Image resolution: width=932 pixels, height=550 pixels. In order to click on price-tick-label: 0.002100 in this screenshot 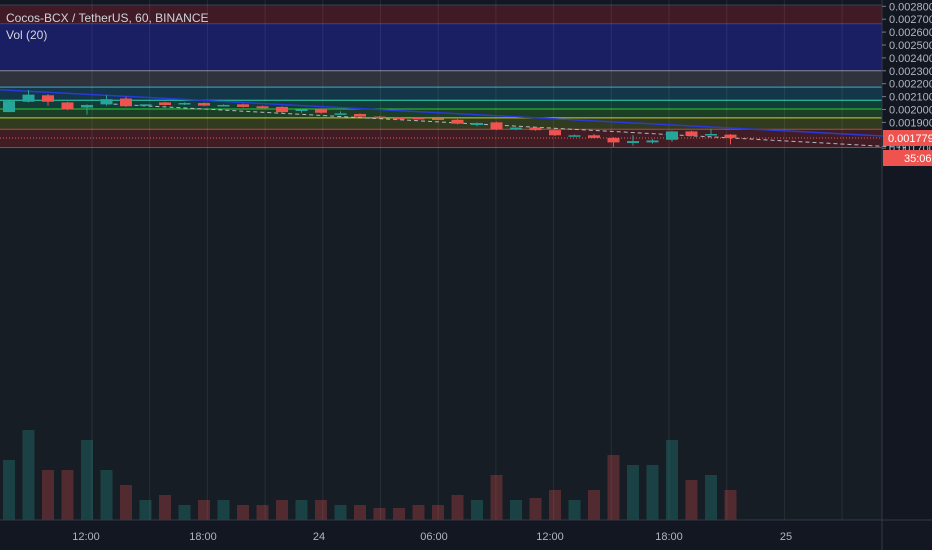, I will do `click(910, 98)`.